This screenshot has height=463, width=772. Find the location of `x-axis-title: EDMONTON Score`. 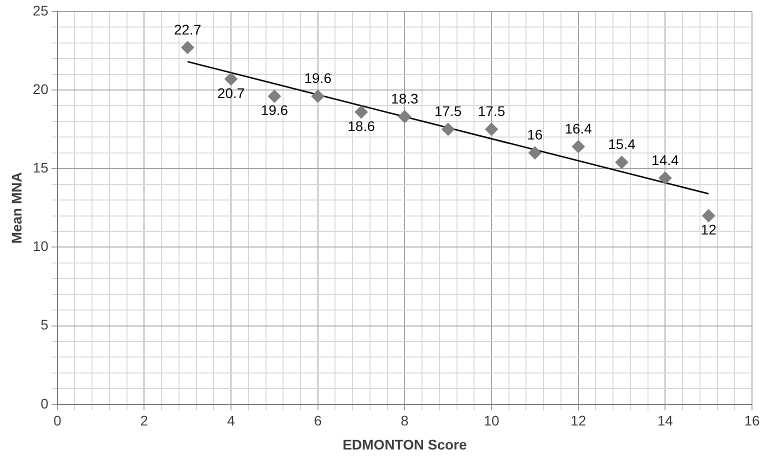

x-axis-title: EDMONTON Score is located at coordinates (404, 444).